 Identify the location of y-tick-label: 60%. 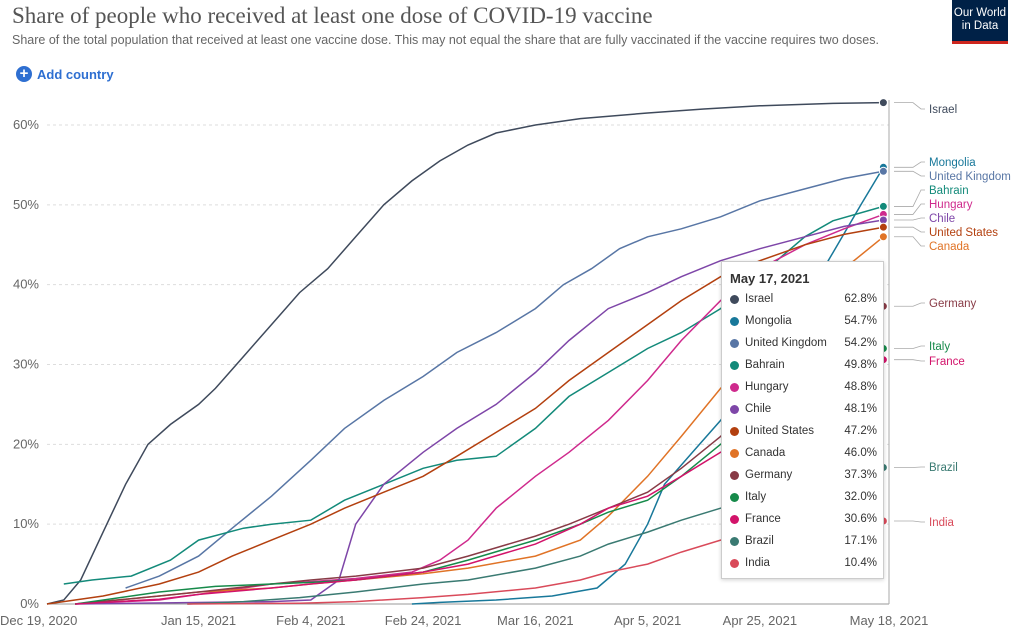
(26, 124).